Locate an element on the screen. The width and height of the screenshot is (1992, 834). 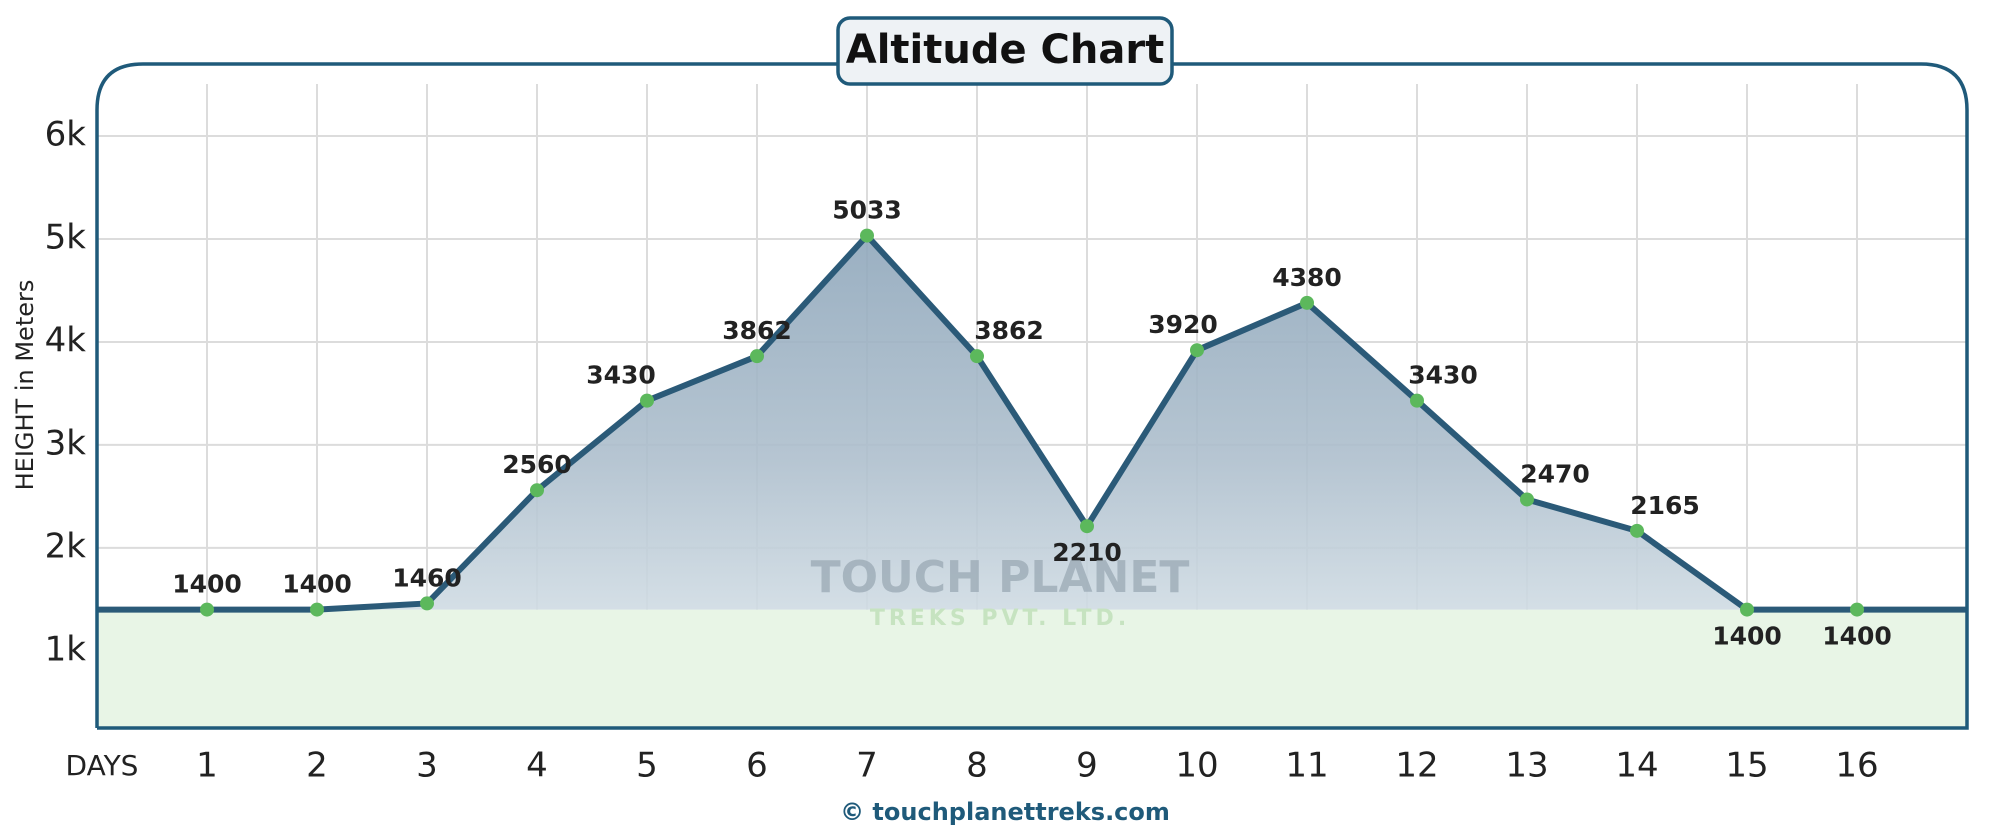
footer-link: © touchplanettreks.com is located at coordinates (1005, 812).